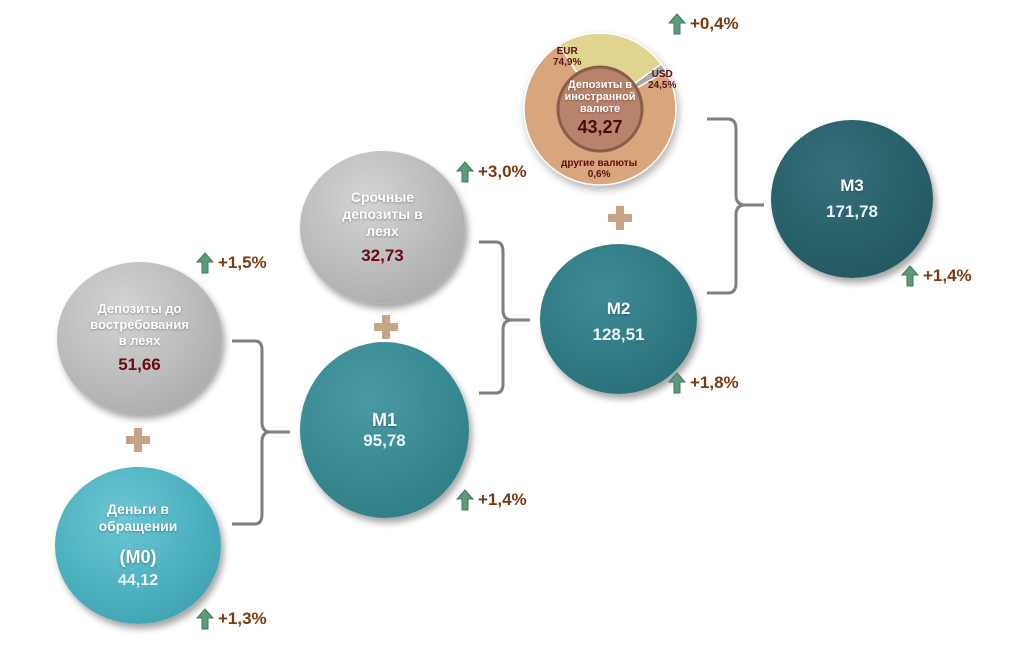  I want to click on change-m3-text: +1,4%, so click(947, 275).